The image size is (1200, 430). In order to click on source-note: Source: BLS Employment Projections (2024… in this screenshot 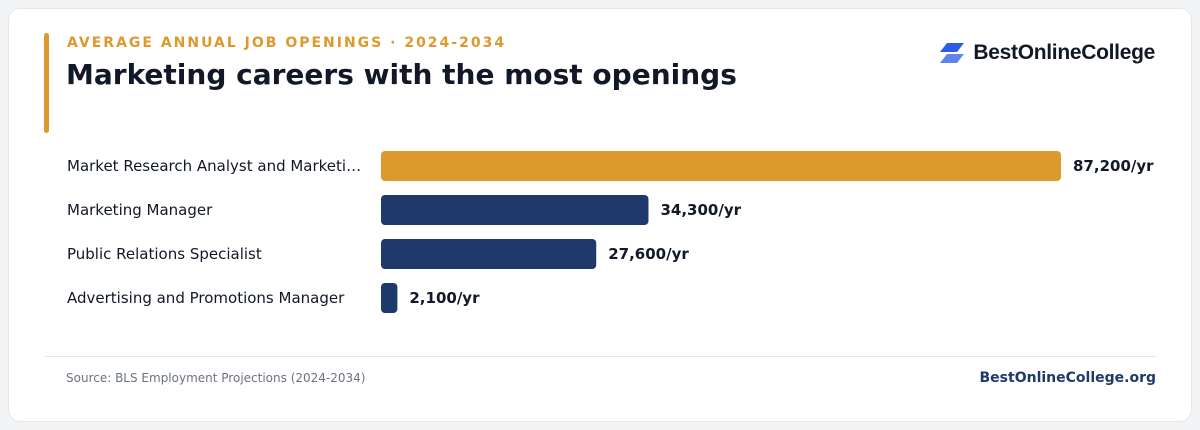, I will do `click(216, 378)`.